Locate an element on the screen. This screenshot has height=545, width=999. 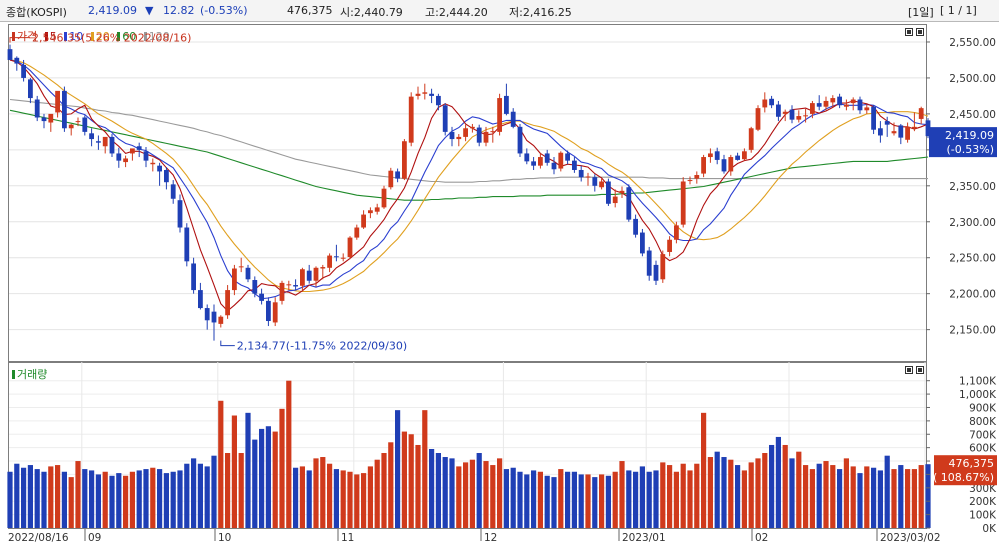
volume-legend: 거래량 is located at coordinates (29, 374).